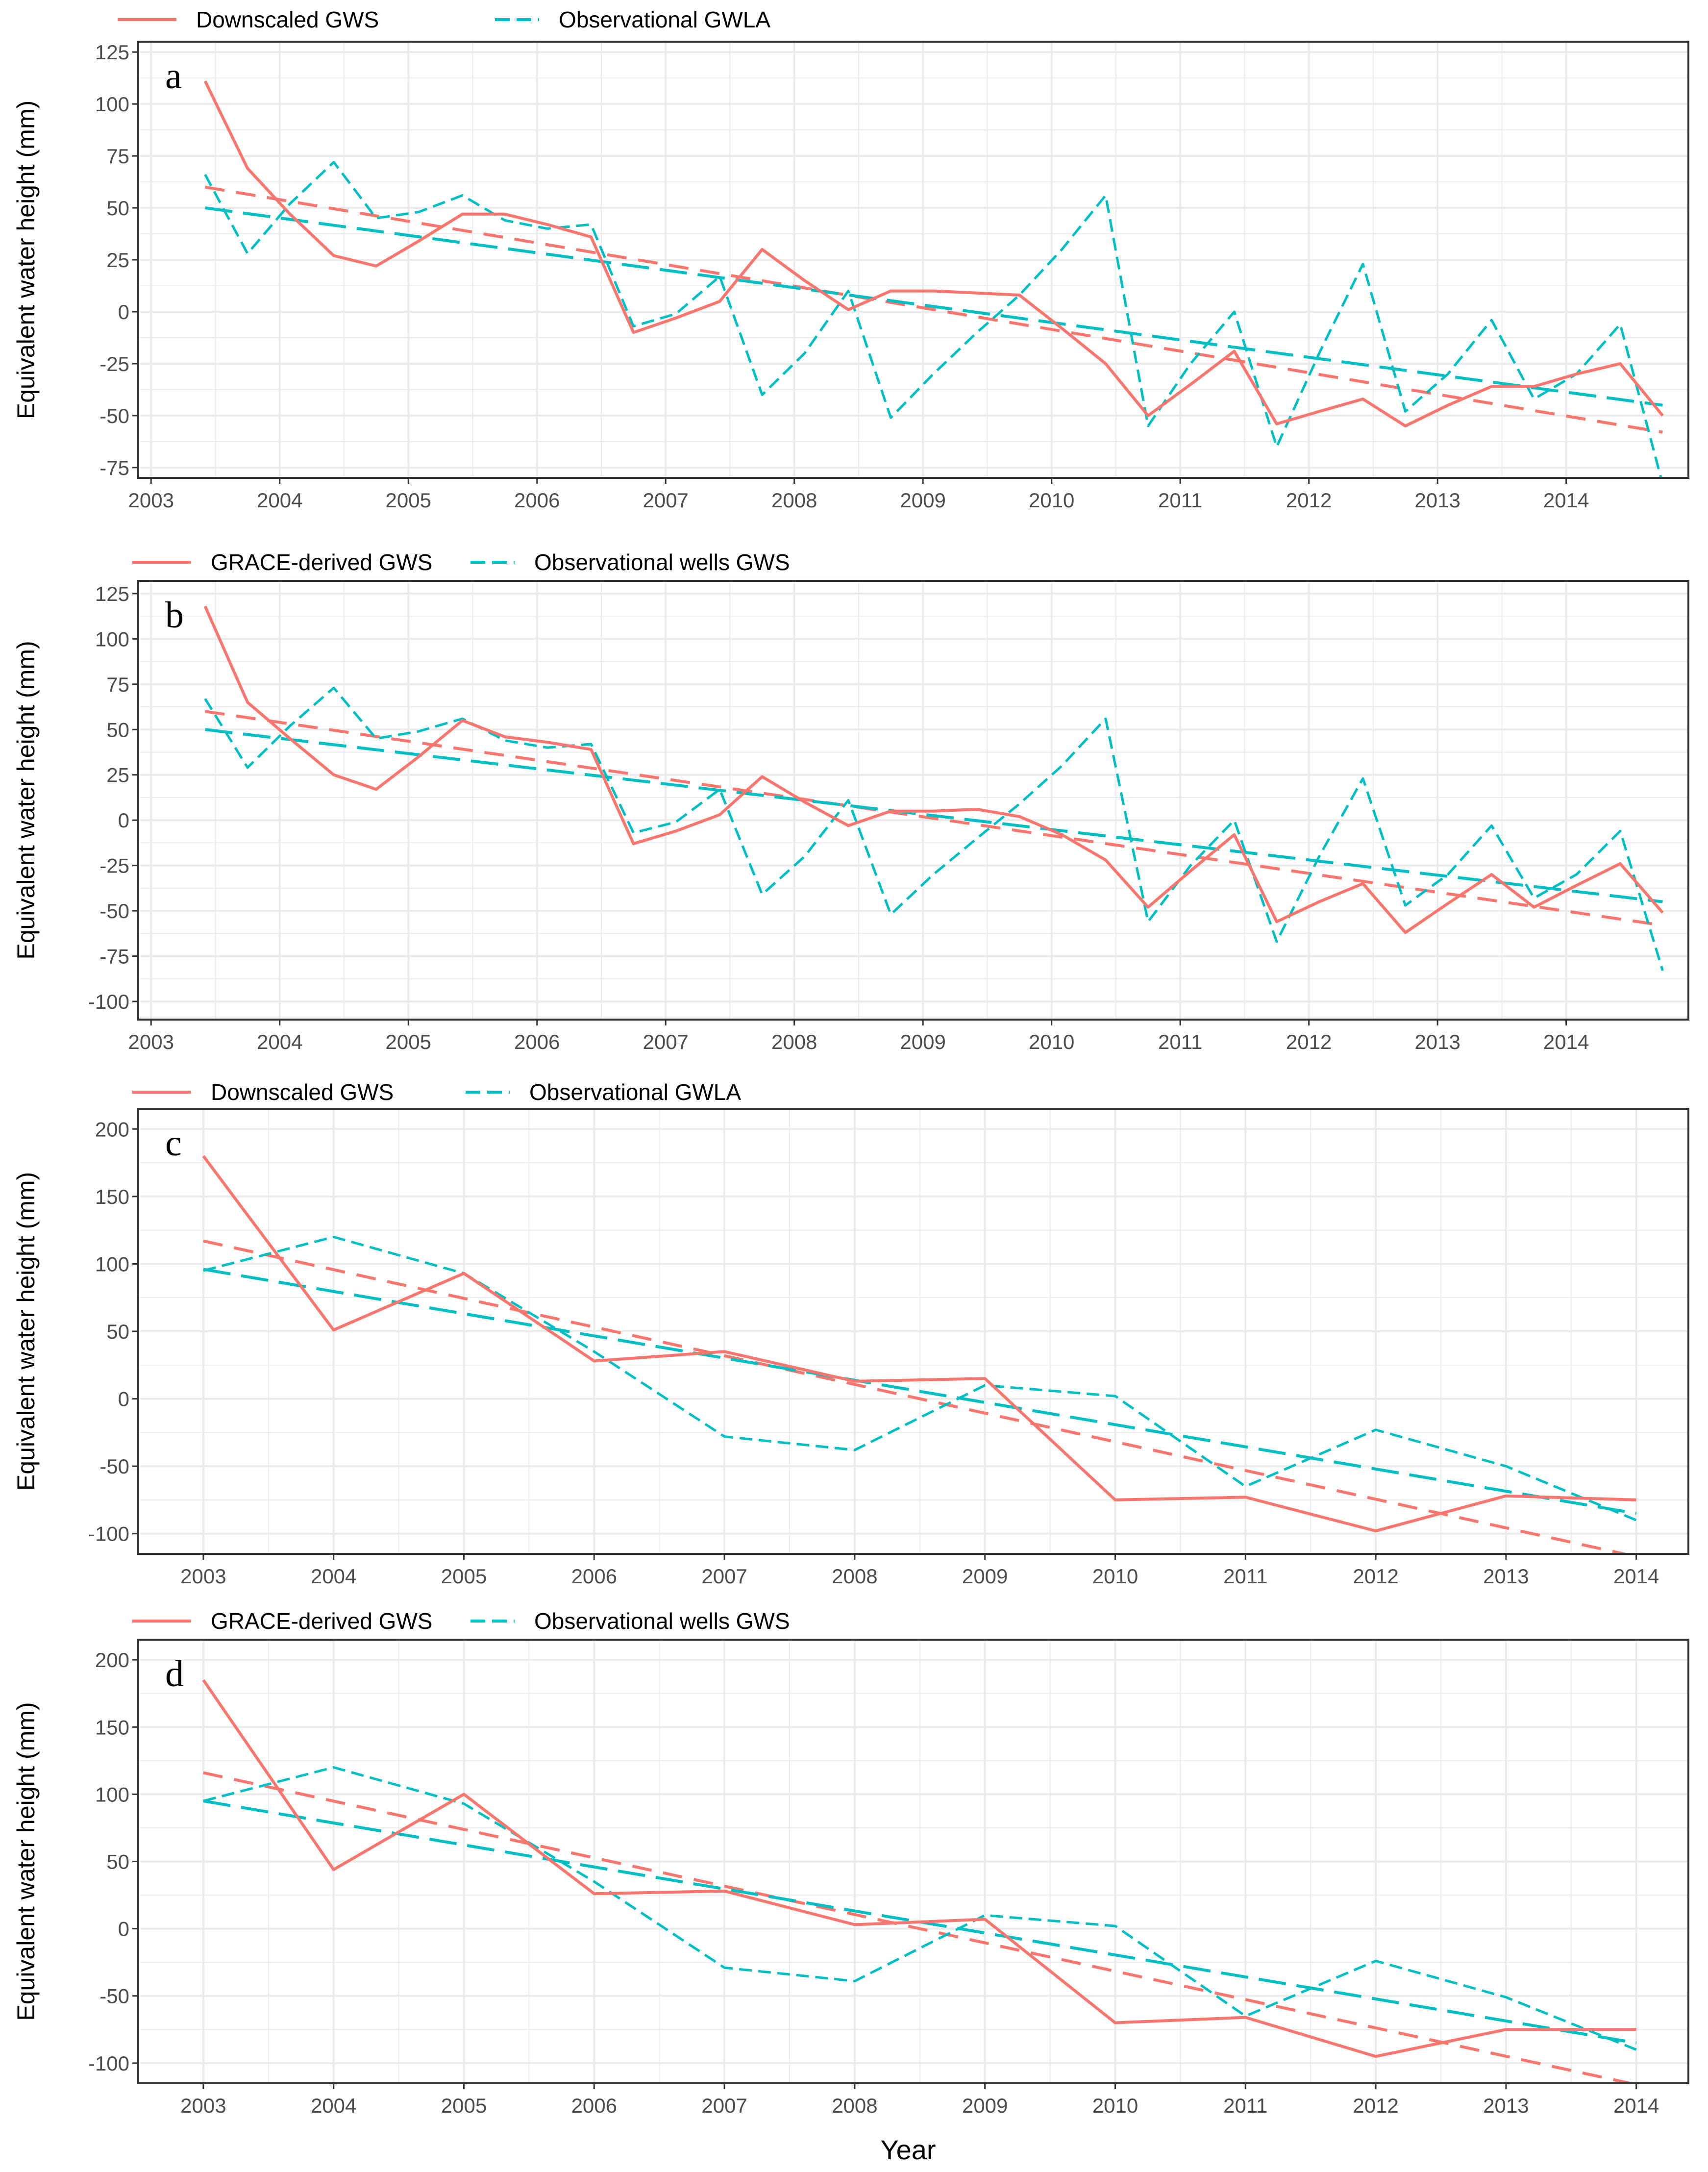  What do you see at coordinates (174, 1674) in the screenshot?
I see `panel-label: d` at bounding box center [174, 1674].